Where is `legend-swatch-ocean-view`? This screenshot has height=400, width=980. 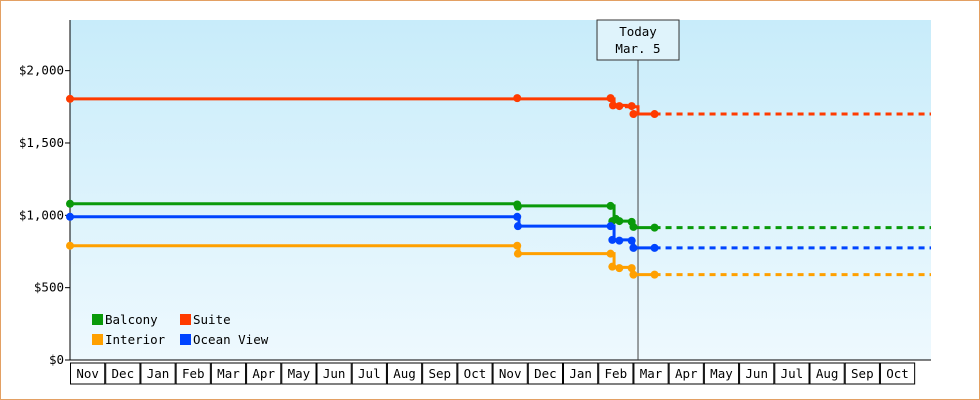 legend-swatch-ocean-view is located at coordinates (185, 339).